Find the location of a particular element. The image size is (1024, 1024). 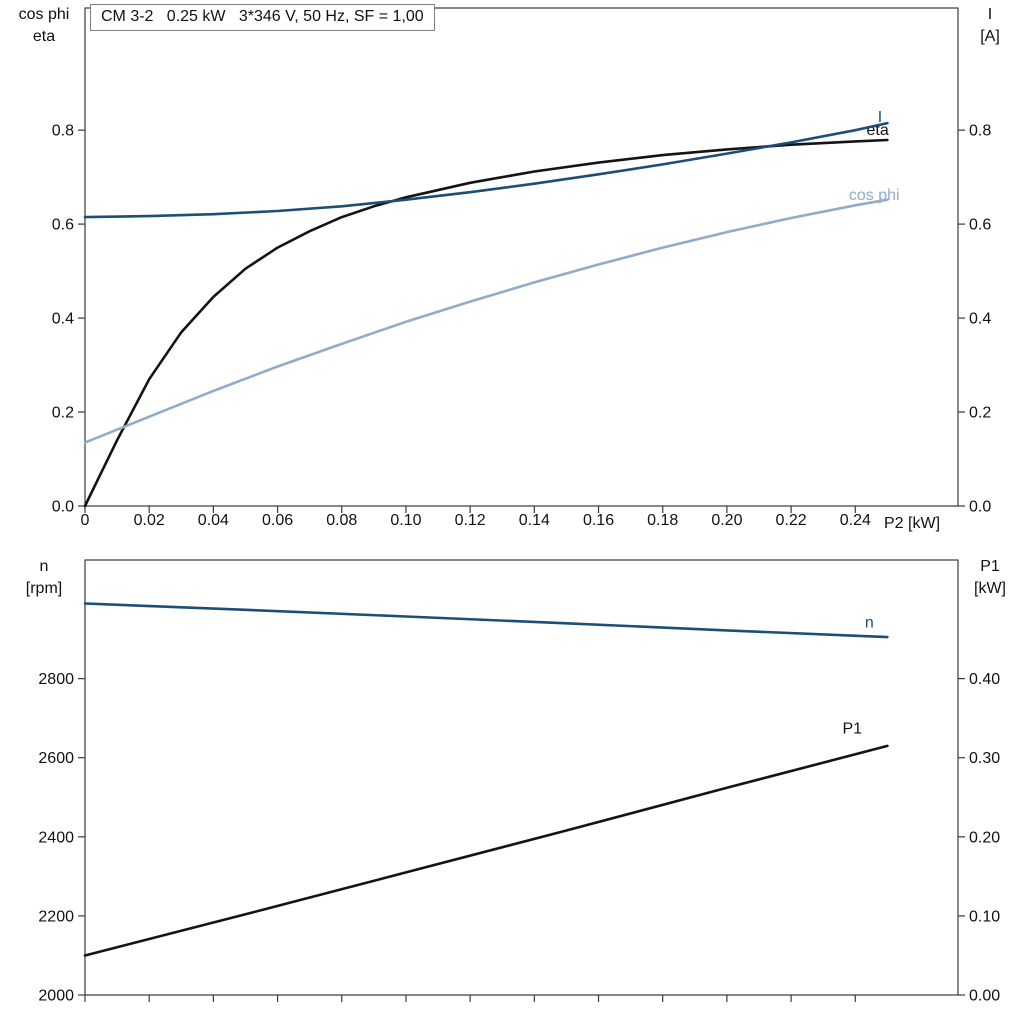

y-tick-label-left: 0.8 is located at coordinates (63, 131).